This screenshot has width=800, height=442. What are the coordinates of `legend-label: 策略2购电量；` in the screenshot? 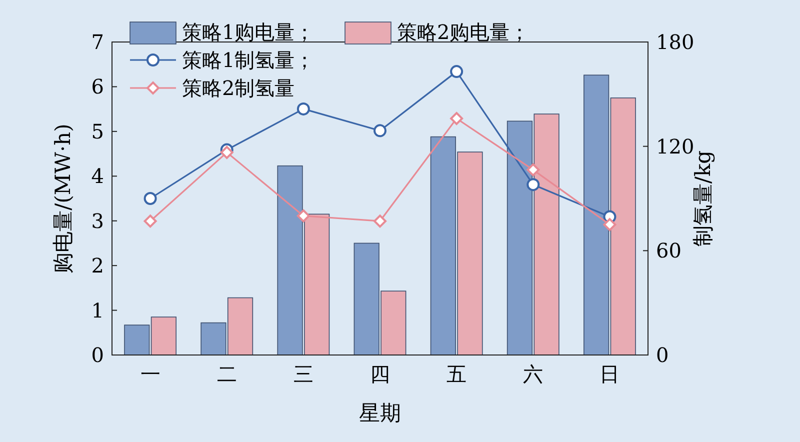 It's located at (463, 32).